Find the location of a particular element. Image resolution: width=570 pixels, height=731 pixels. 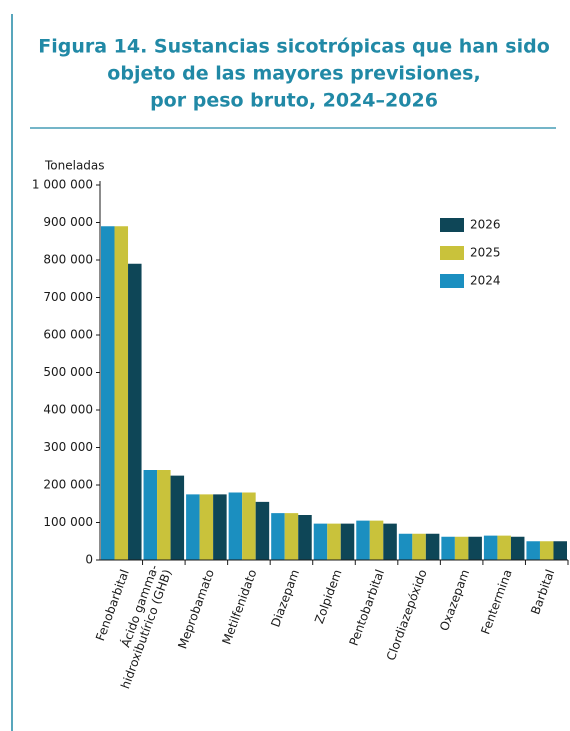

x-tick-label-line: Barbital is located at coordinates (542, 591).